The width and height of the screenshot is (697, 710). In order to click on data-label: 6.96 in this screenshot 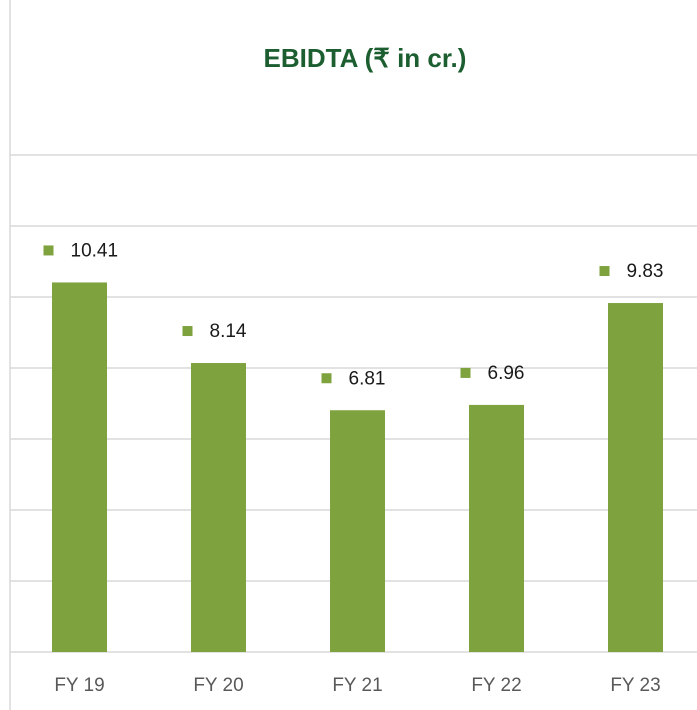, I will do `click(506, 373)`.